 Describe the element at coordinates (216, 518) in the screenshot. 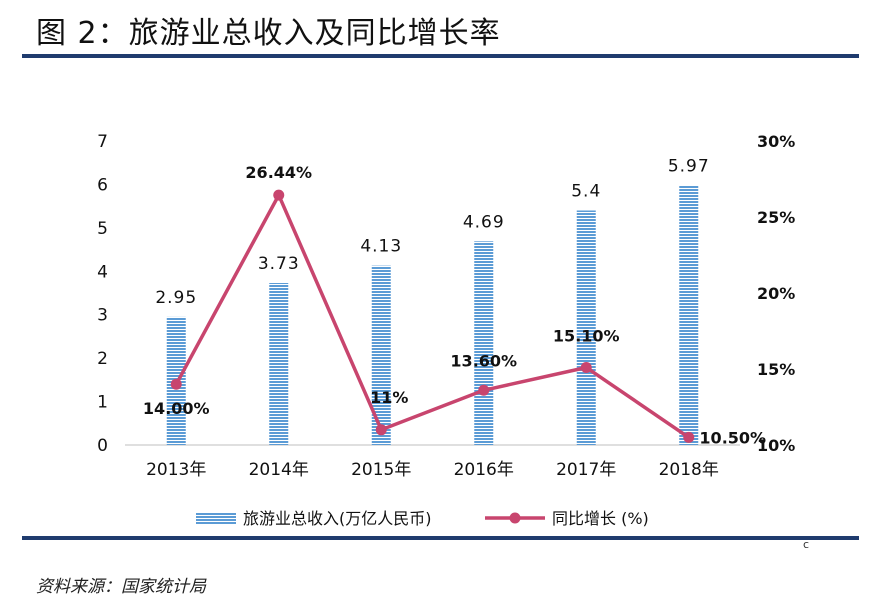

I see `legend-bar-swatch` at that location.